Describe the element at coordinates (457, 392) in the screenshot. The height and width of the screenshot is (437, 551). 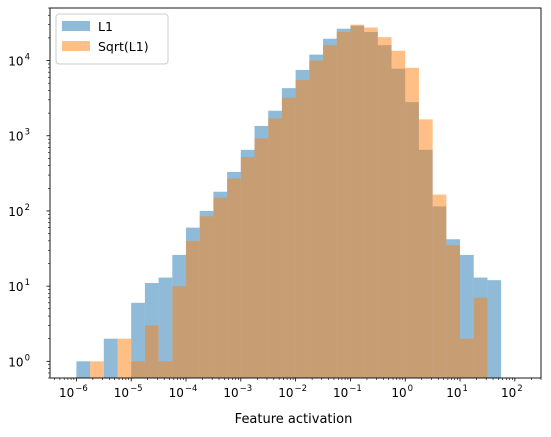
I see `x-tick-label: 10¹` at that location.